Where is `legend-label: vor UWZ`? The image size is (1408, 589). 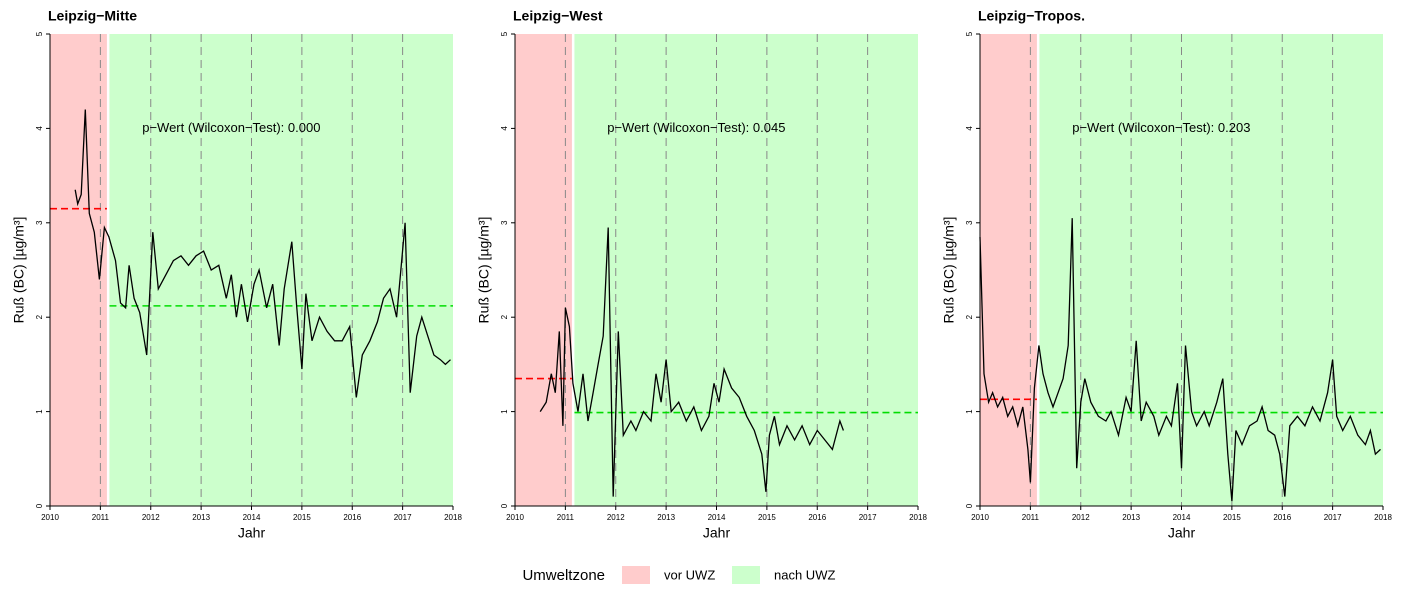
legend-label: vor UWZ is located at coordinates (689, 574).